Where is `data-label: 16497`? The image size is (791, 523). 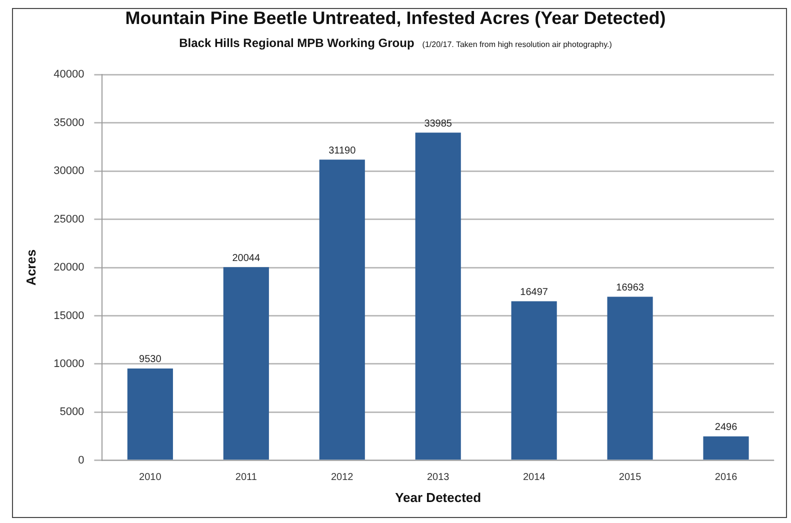
data-label: 16497 is located at coordinates (534, 292).